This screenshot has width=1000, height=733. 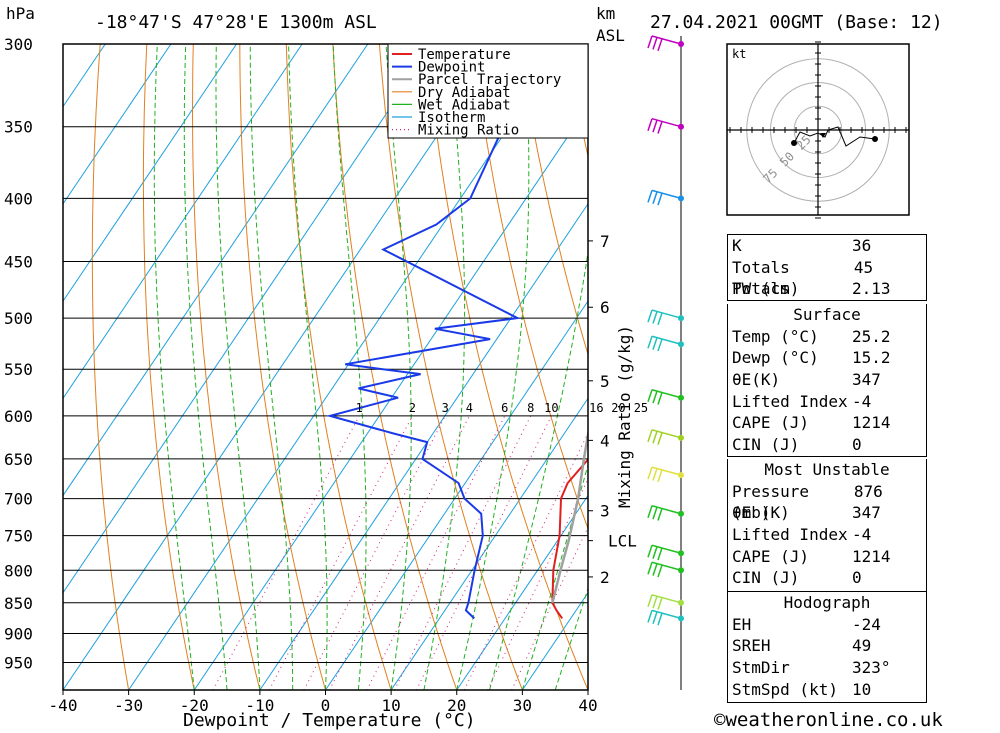 I want to click on param-row: Totals Totals 45, so click(x=827, y=278).